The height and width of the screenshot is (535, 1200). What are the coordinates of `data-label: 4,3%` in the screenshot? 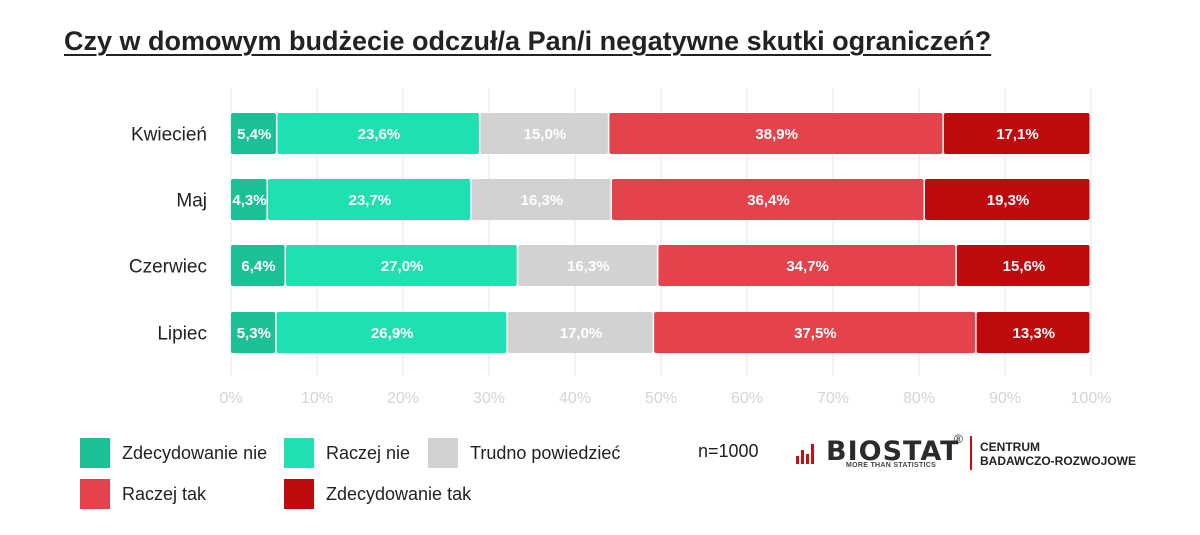 It's located at (249, 200).